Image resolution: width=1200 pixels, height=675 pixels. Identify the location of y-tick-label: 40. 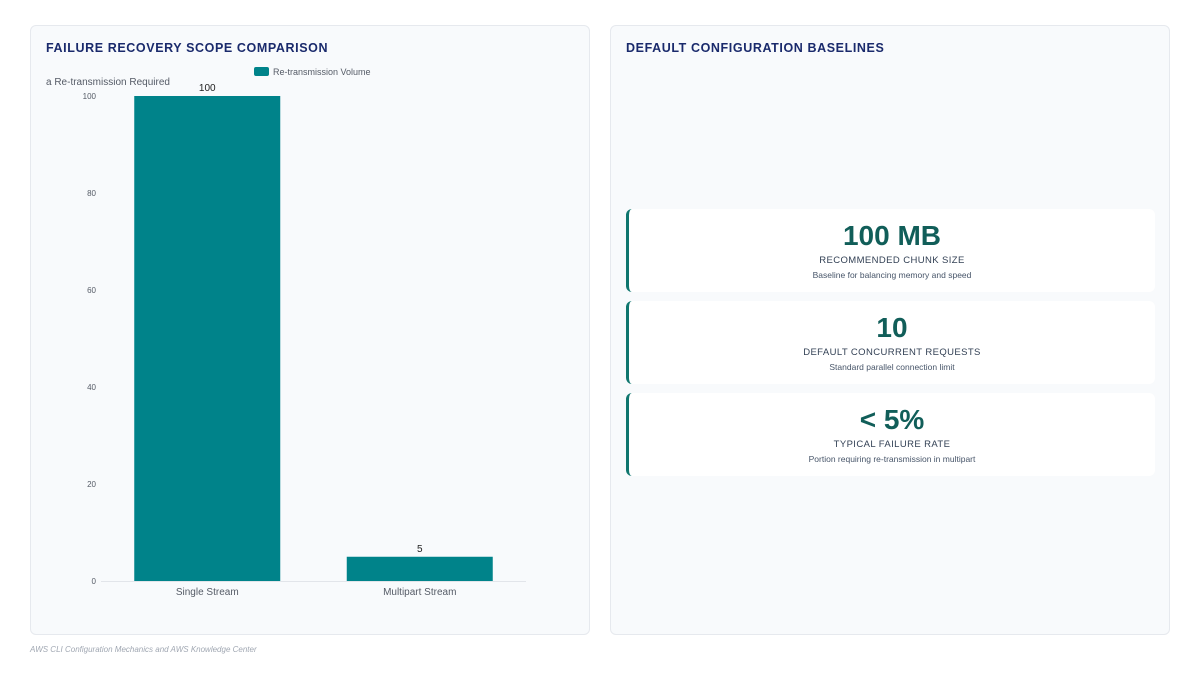
(91, 387).